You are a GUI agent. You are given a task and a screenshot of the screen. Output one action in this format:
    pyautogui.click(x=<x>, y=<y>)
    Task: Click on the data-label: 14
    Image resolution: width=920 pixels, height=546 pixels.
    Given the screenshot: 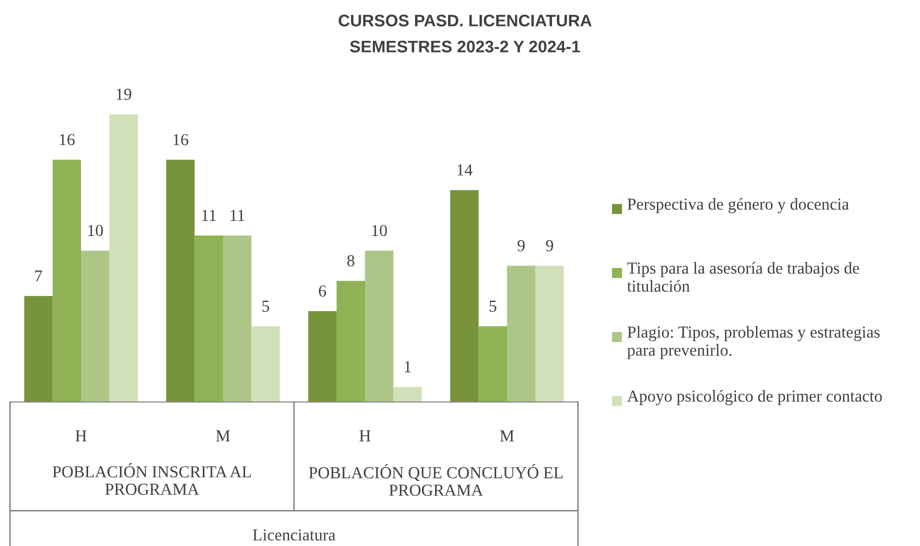 What is the action you would take?
    pyautogui.click(x=465, y=170)
    